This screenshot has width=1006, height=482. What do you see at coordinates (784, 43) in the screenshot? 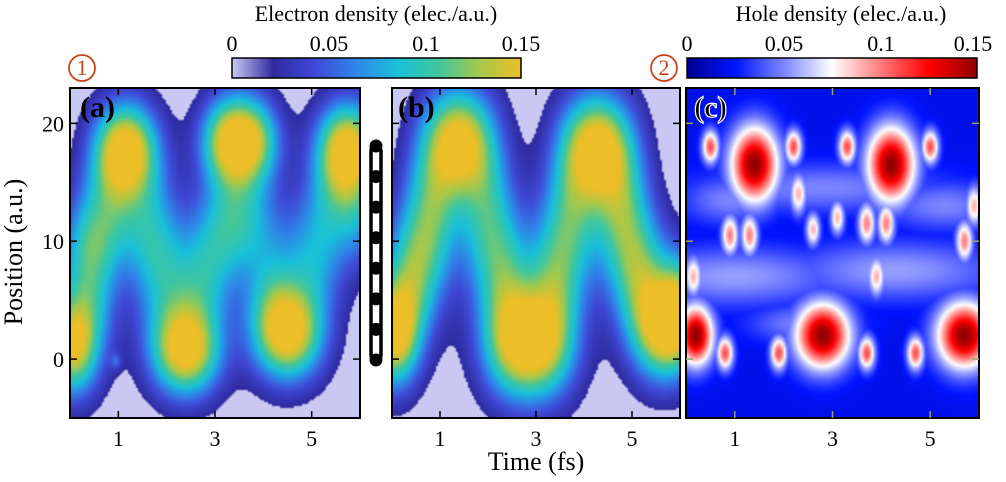
I see `hole-colorbar-tick-1: 0.05` at bounding box center [784, 43].